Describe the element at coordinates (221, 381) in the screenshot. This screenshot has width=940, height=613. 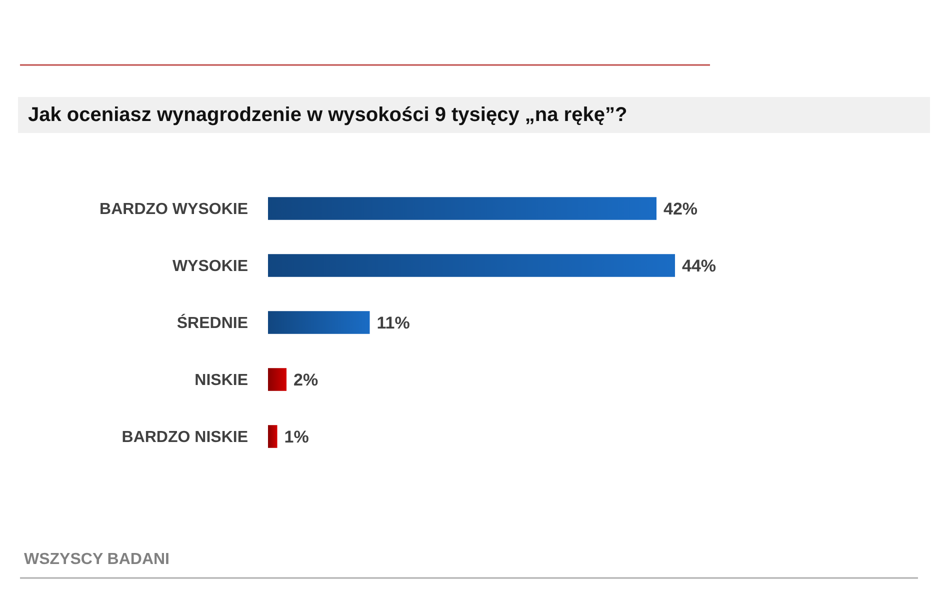
I see `y-tick-label: NISKIE` at that location.